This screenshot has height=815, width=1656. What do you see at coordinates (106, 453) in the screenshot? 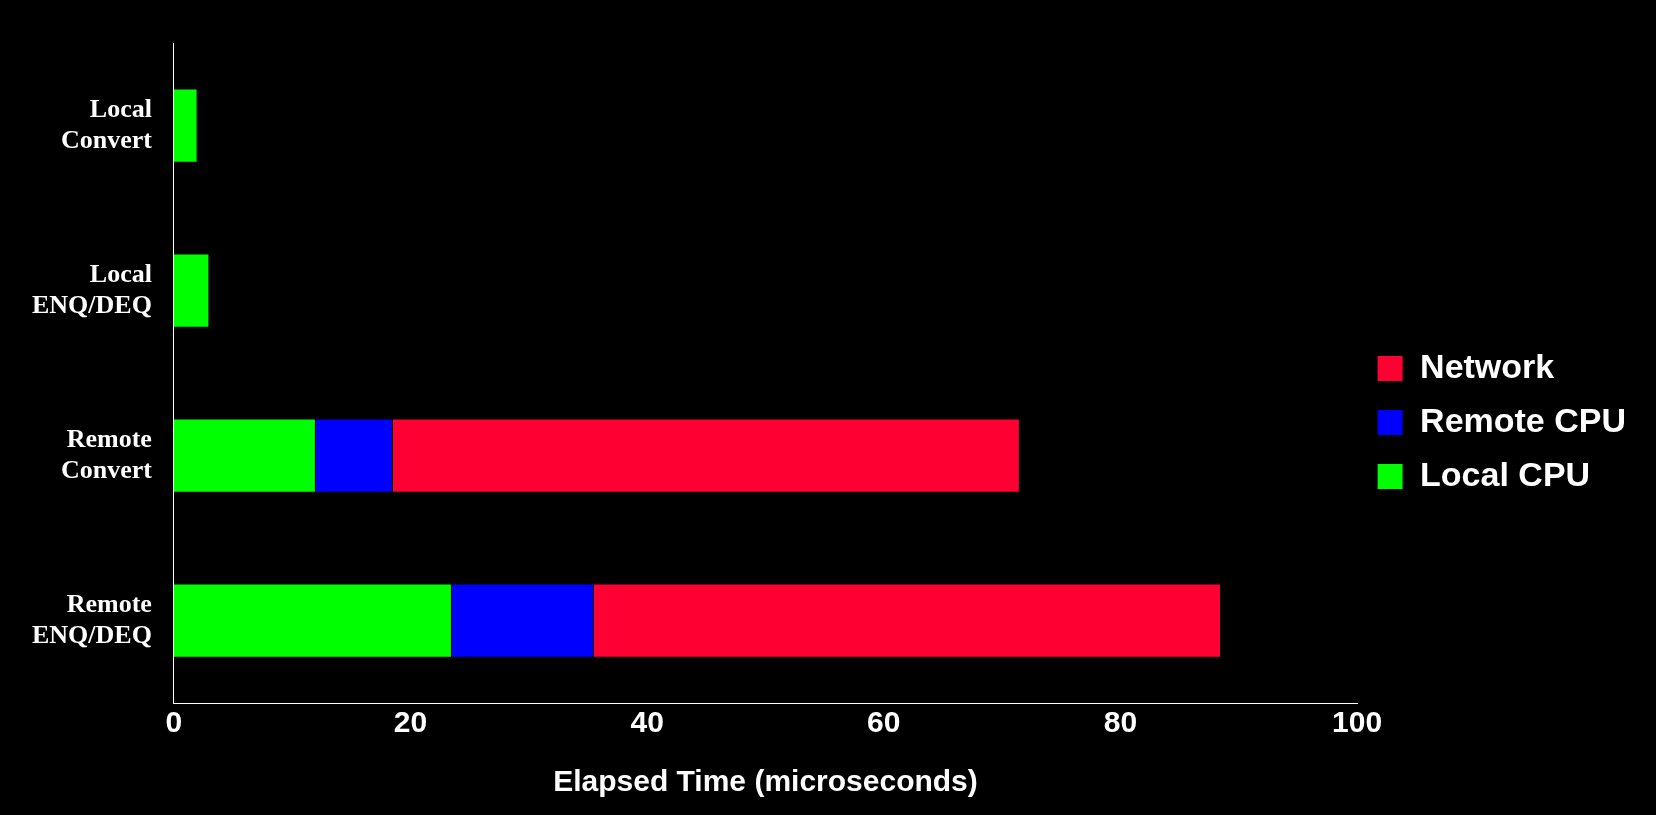
I see `y-tick-label: Remote Convert` at bounding box center [106, 453].